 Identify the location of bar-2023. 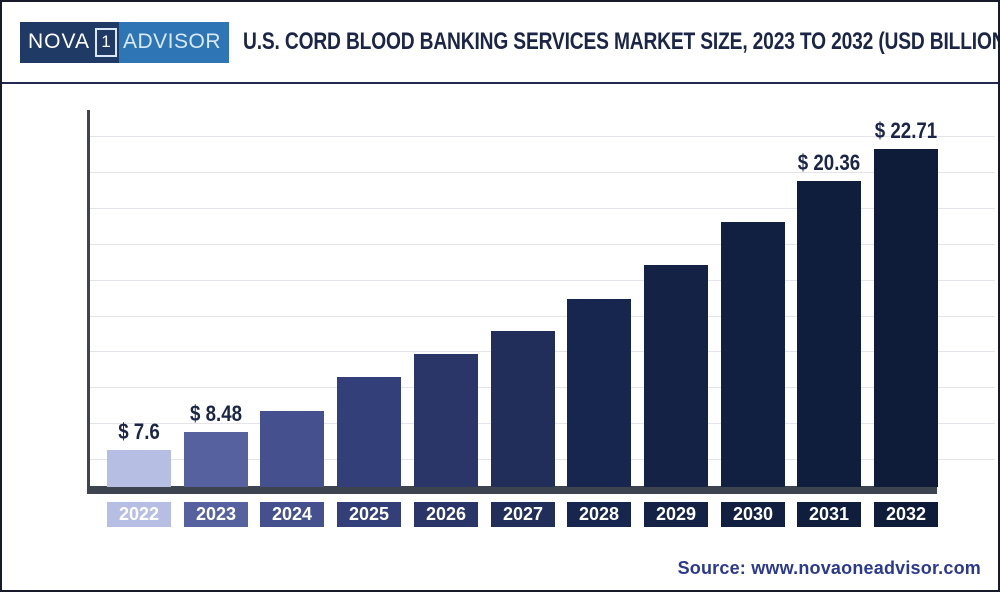
(216, 459).